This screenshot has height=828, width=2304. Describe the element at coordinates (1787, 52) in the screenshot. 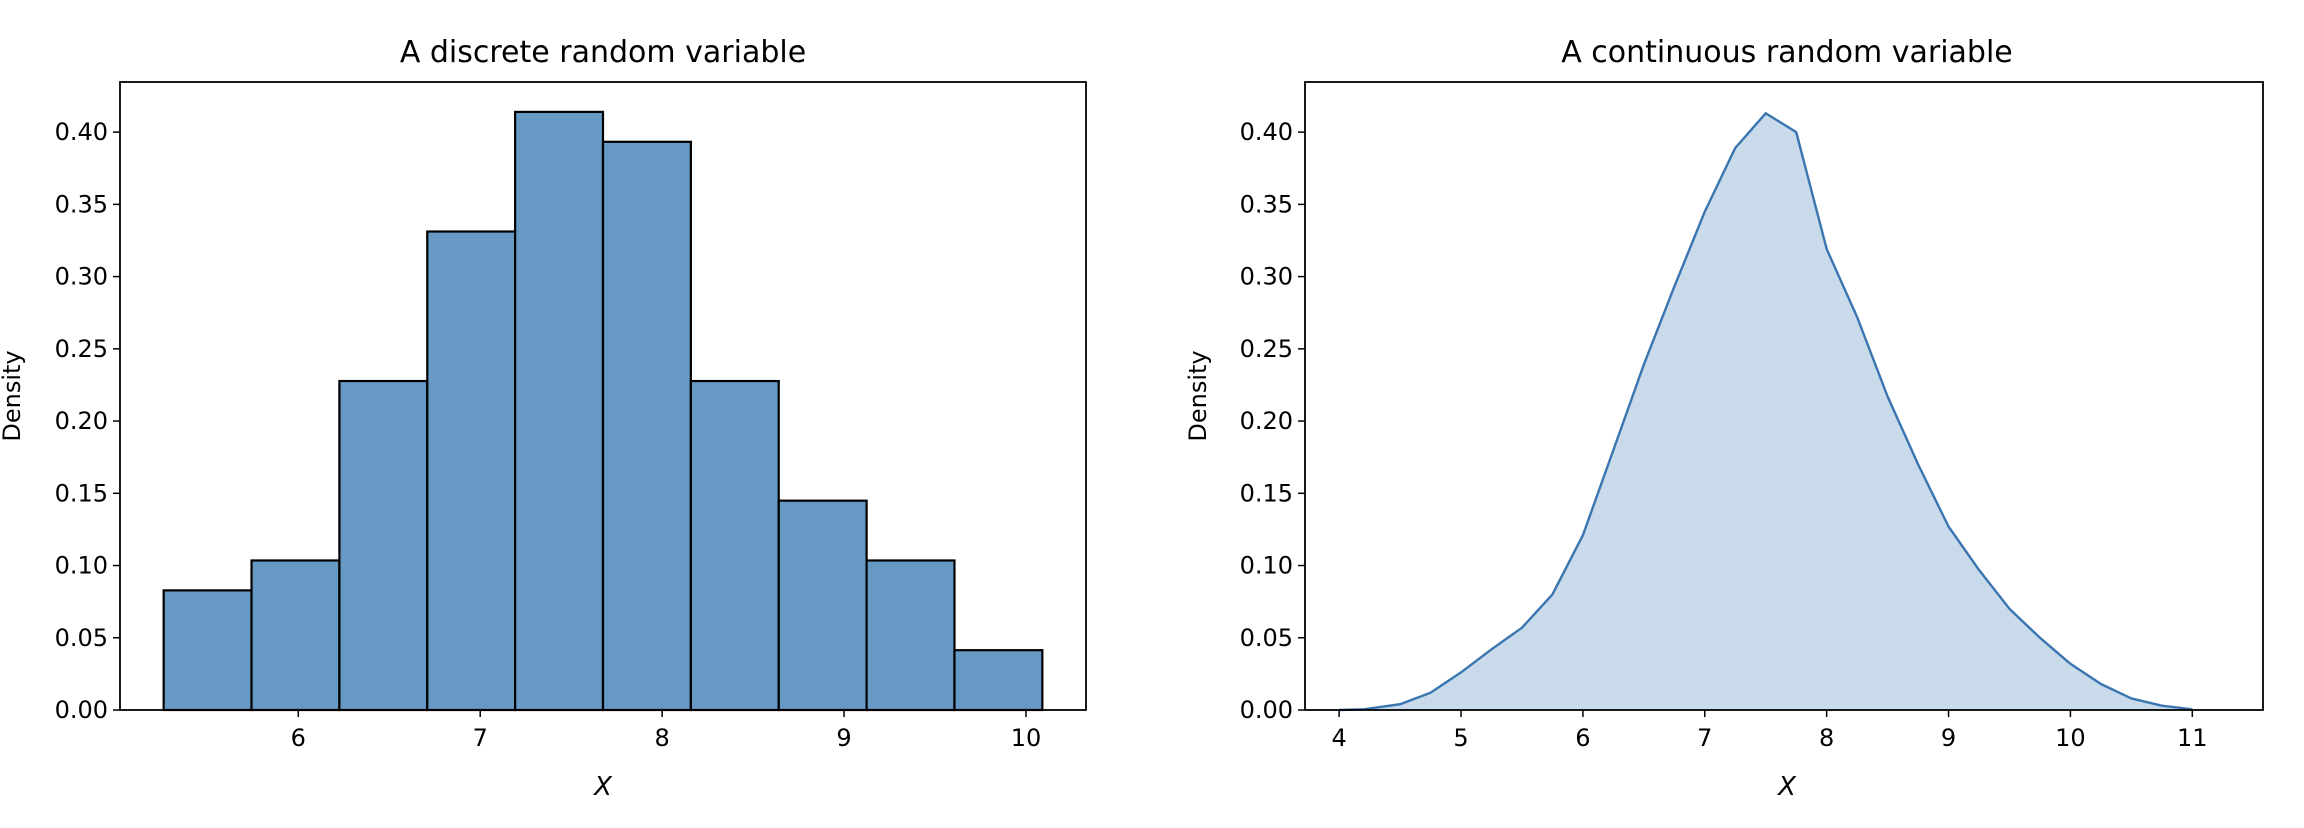

I see `chart-title: A continuous random variable` at that location.